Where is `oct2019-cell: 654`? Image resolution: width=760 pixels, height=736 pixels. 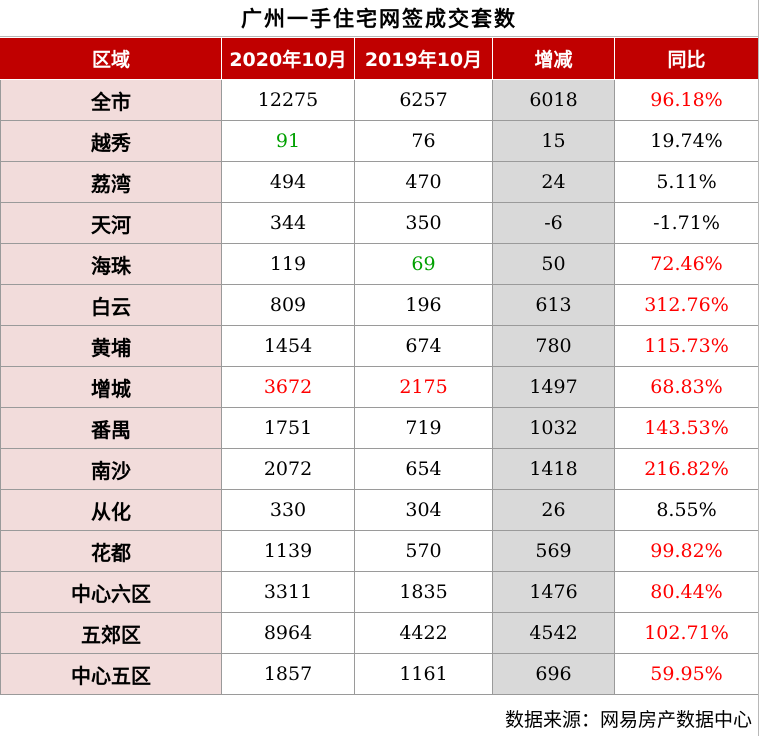 oct2019-cell: 654 is located at coordinates (423, 469).